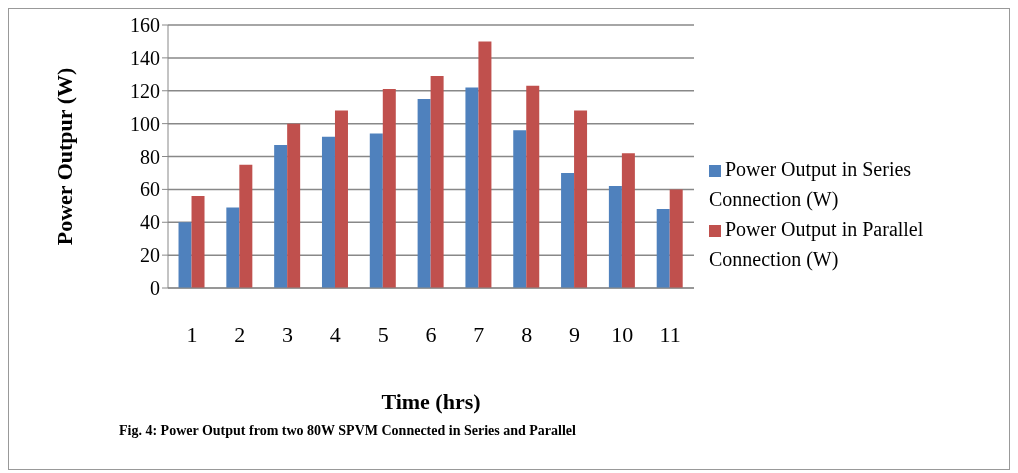 This screenshot has width=1018, height=473. What do you see at coordinates (240, 334) in the screenshot?
I see `x-tick-label: 2` at bounding box center [240, 334].